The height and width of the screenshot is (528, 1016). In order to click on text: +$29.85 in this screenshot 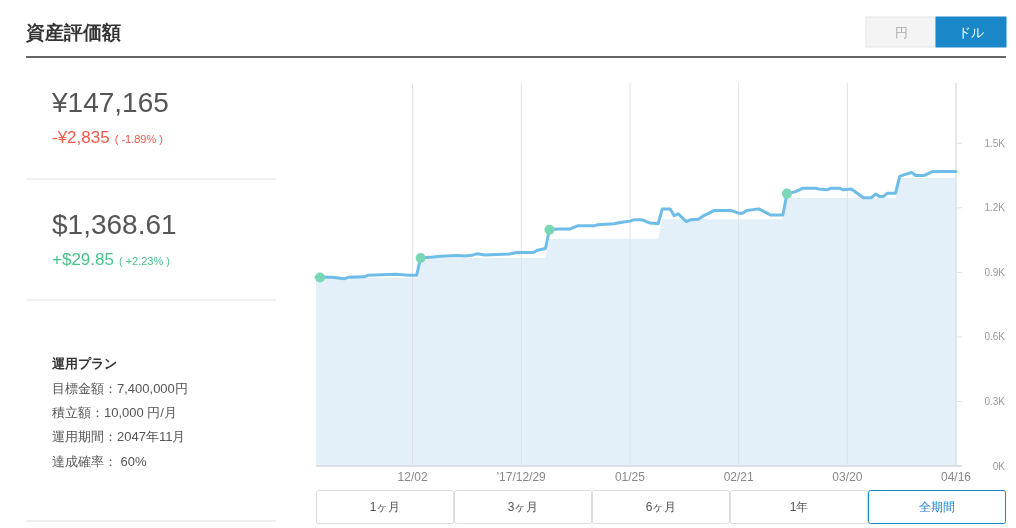, I will do `click(83, 259)`.